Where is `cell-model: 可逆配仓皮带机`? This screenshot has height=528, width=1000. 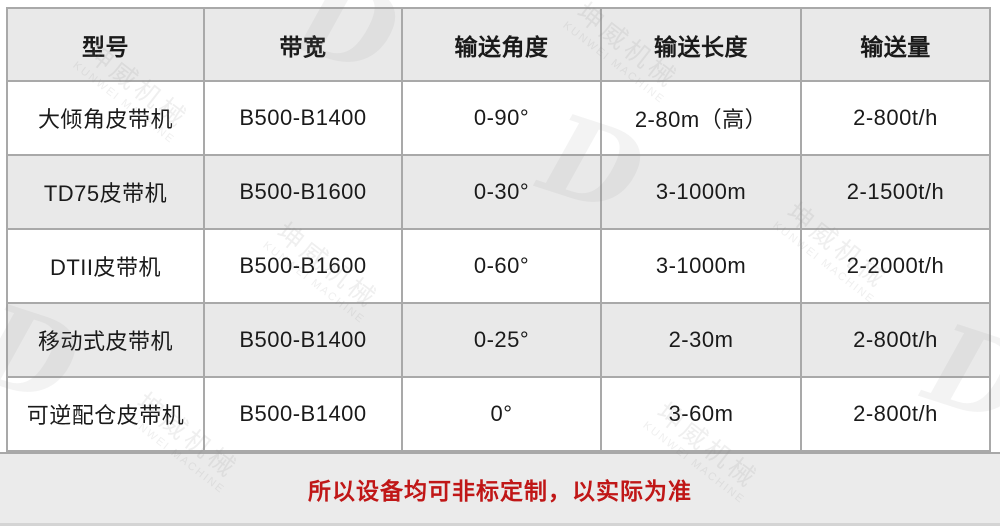
cell-model: 可逆配仓皮带机 is located at coordinates (105, 414).